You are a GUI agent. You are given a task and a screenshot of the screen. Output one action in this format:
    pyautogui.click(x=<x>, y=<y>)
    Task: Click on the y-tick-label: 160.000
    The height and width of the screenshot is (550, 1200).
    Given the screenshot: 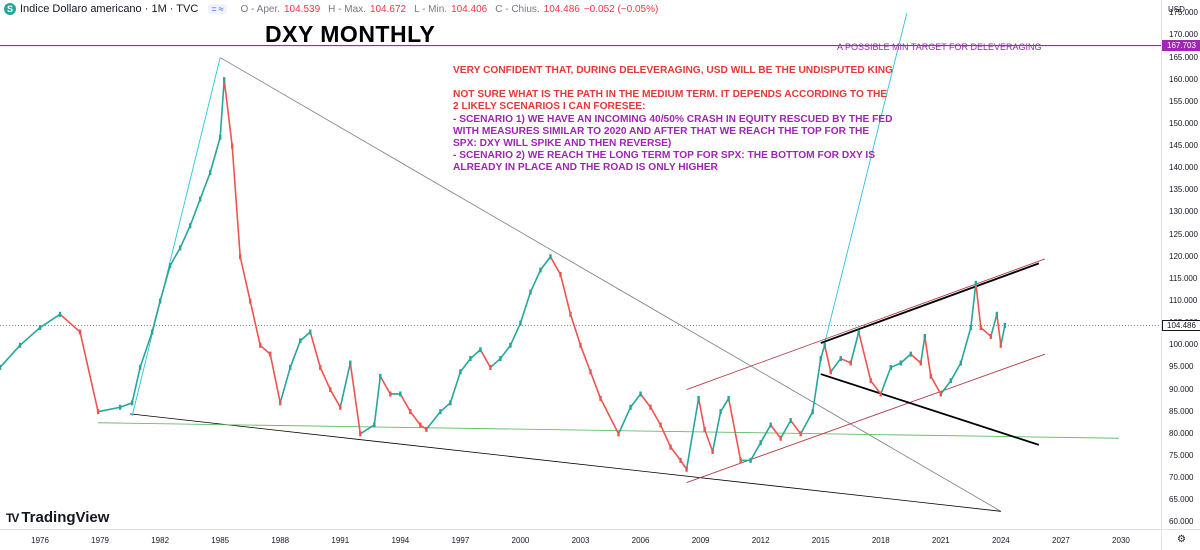 What is the action you would take?
    pyautogui.click(x=1183, y=79)
    